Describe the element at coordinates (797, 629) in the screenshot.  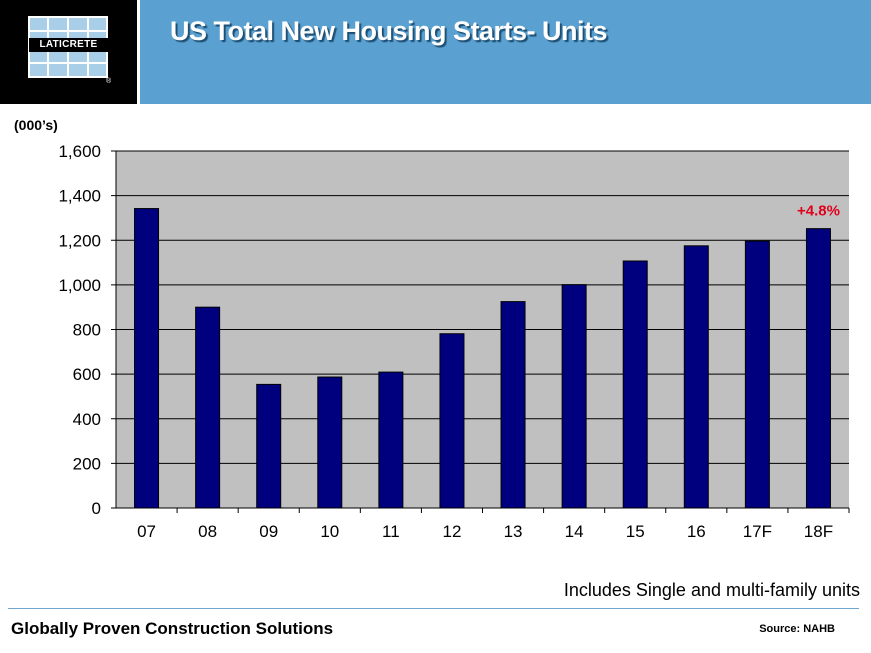
I see `source-note: Source: NAHB` at that location.